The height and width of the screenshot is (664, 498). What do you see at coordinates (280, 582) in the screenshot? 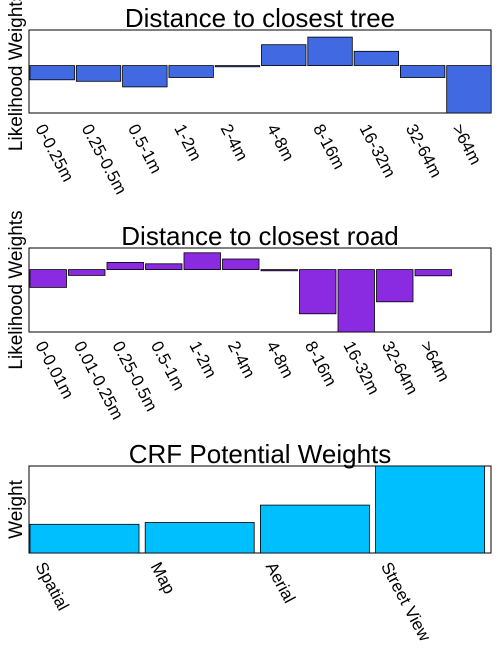
I see `x-tick-label: Aerial` at bounding box center [280, 582].